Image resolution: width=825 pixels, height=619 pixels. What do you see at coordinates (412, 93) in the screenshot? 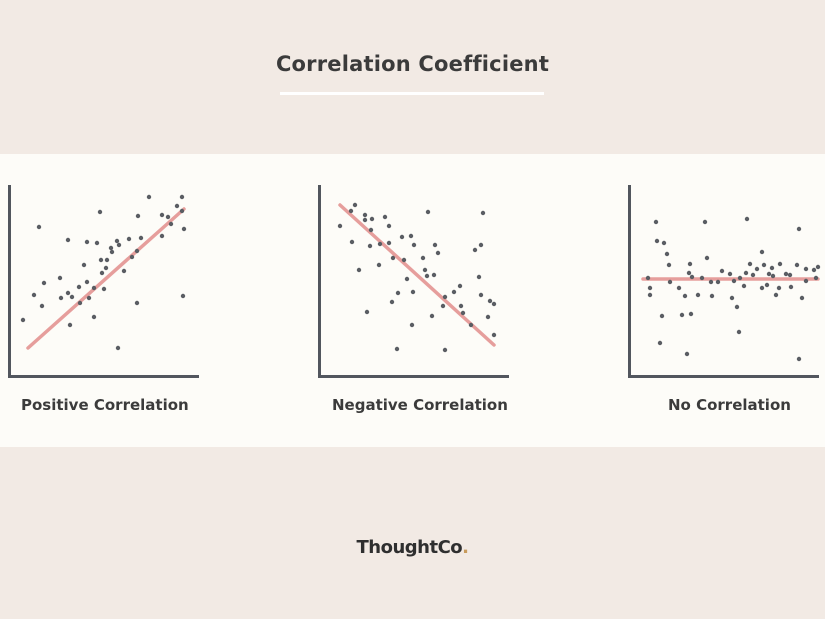
I see `title-underline` at bounding box center [412, 93].